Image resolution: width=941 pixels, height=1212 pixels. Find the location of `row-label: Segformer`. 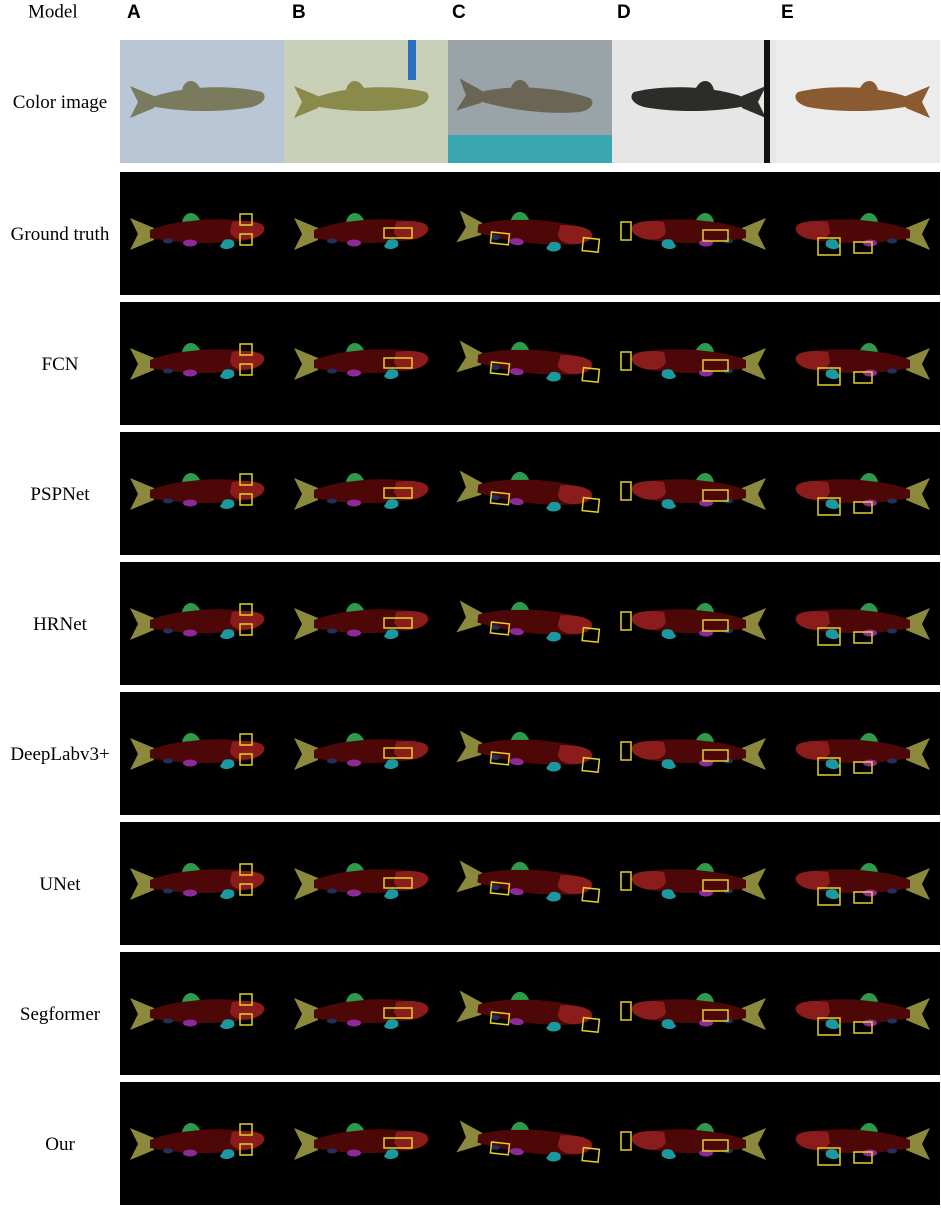

row-label: Segformer is located at coordinates (60, 1014).